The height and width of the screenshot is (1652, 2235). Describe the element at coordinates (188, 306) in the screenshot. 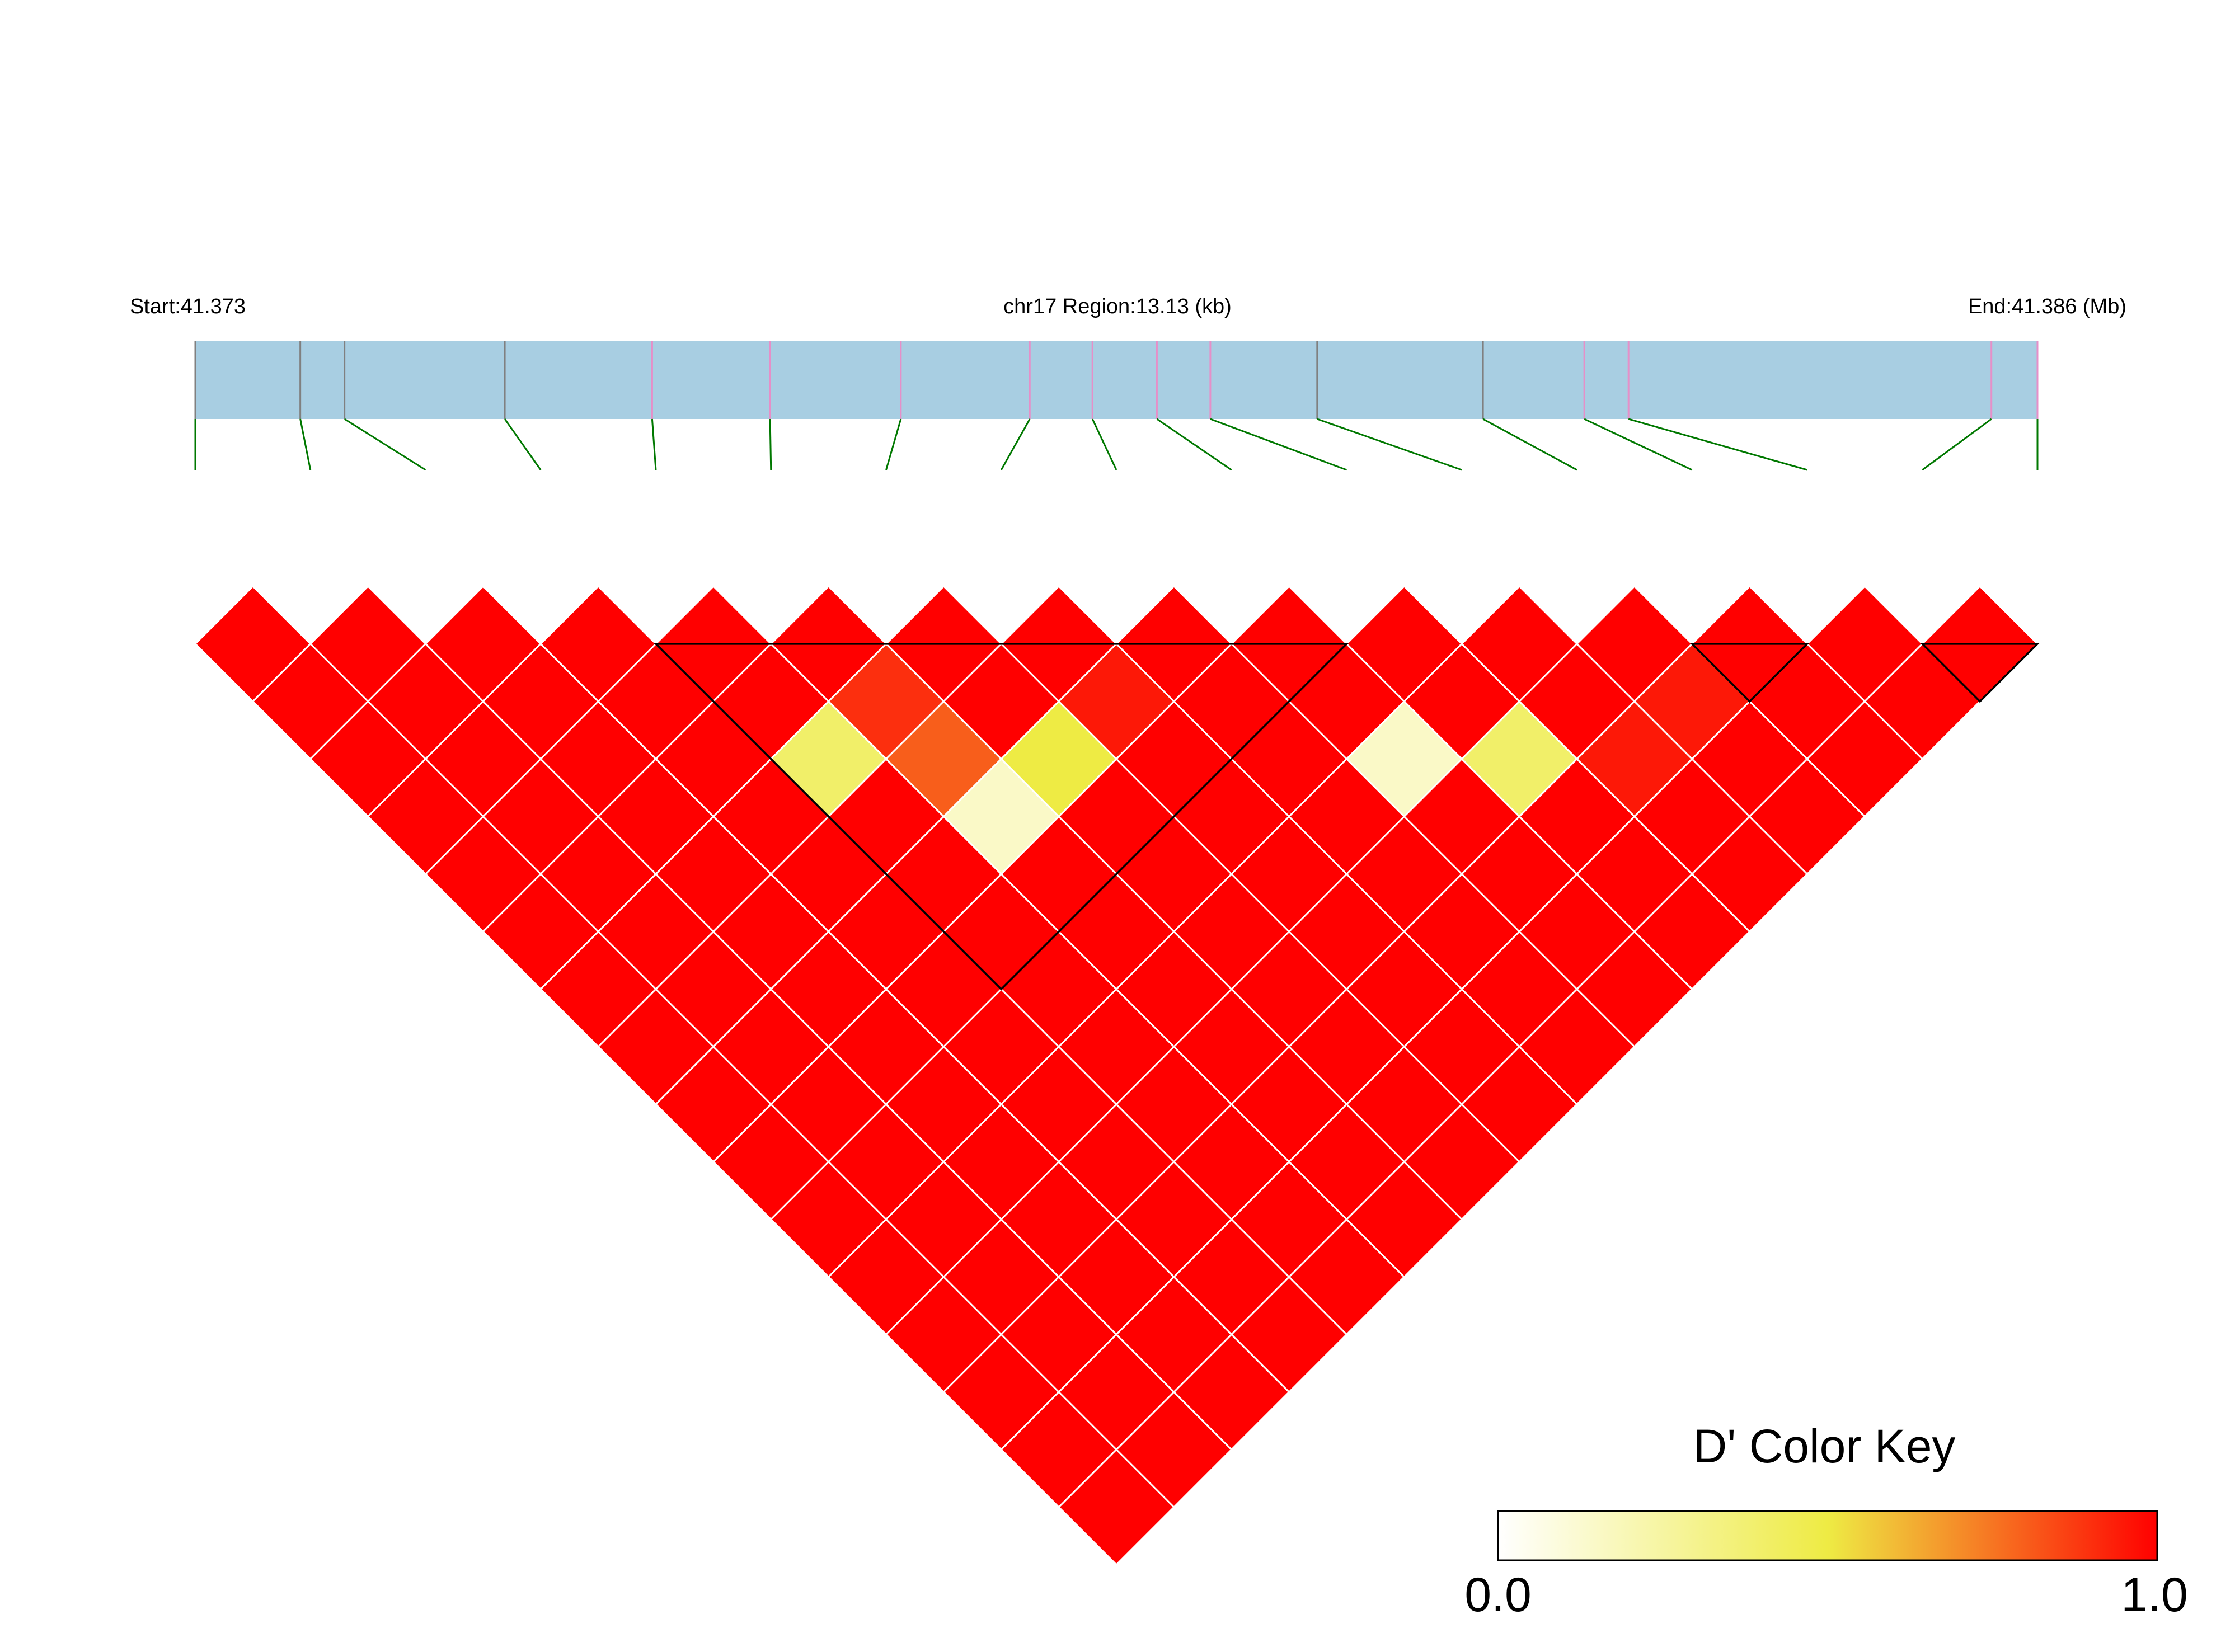

I see `start-label: Start:41.373` at that location.